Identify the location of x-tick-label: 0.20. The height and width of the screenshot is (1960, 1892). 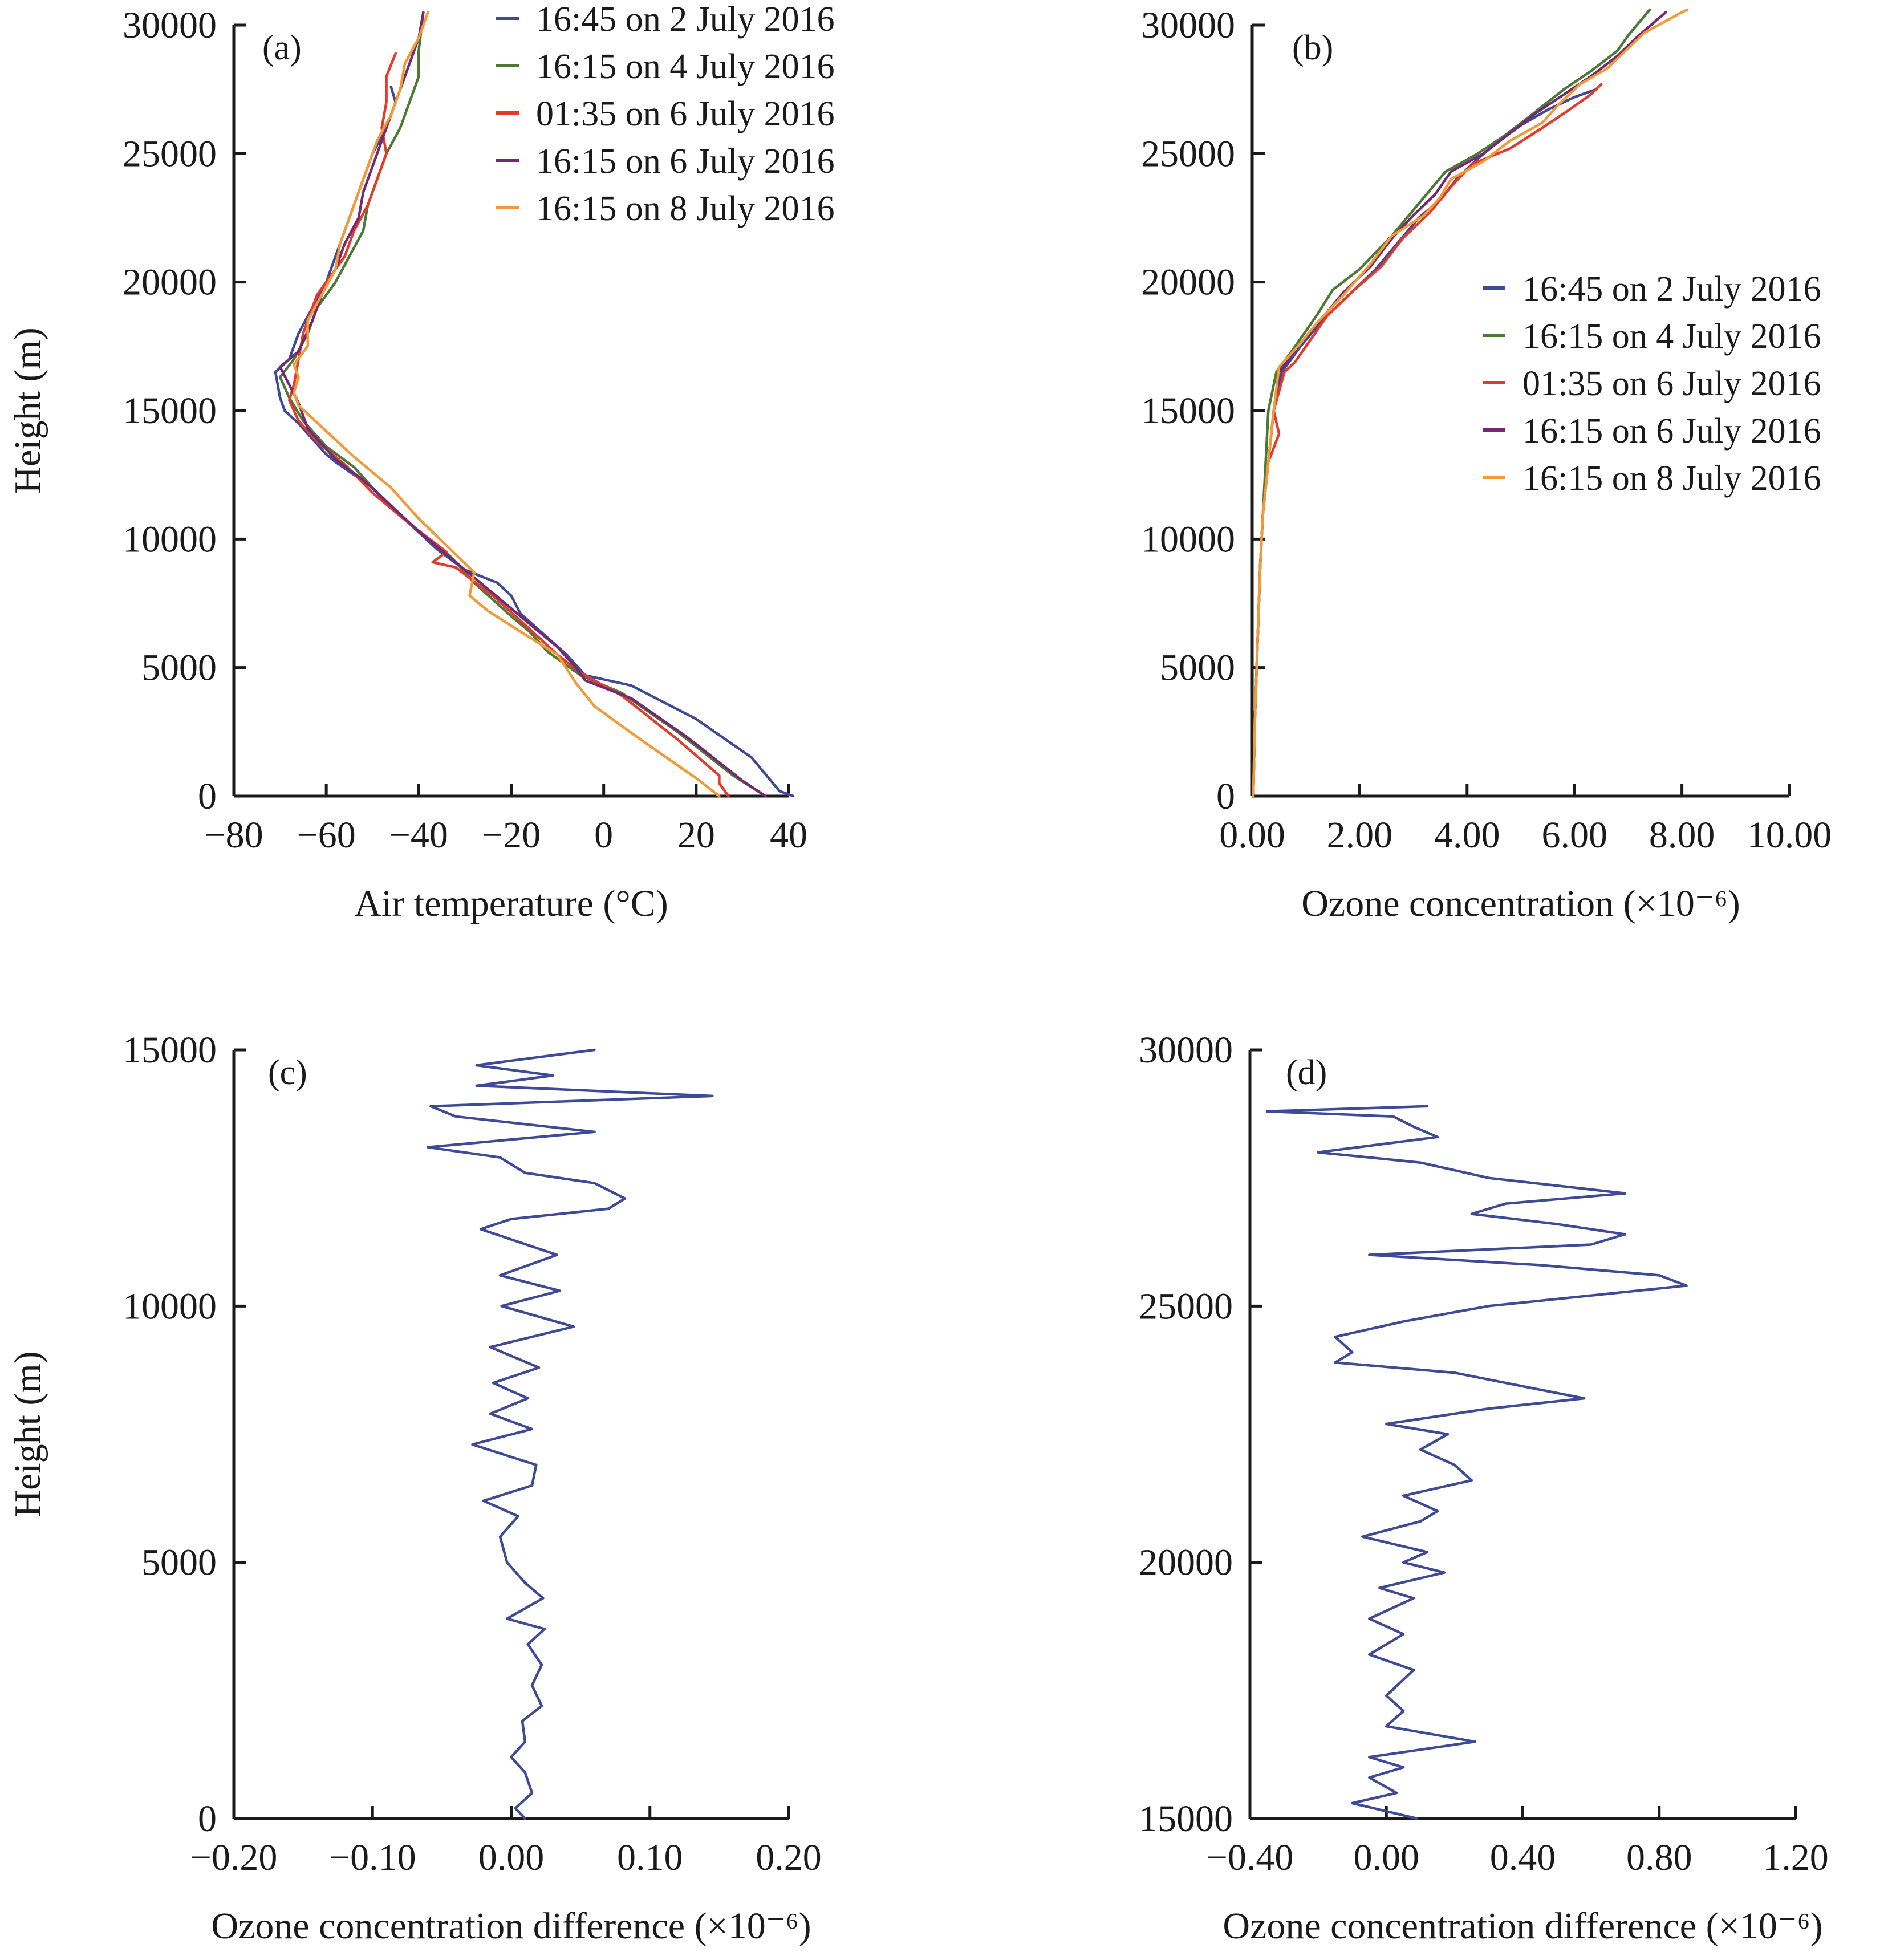
(789, 1857).